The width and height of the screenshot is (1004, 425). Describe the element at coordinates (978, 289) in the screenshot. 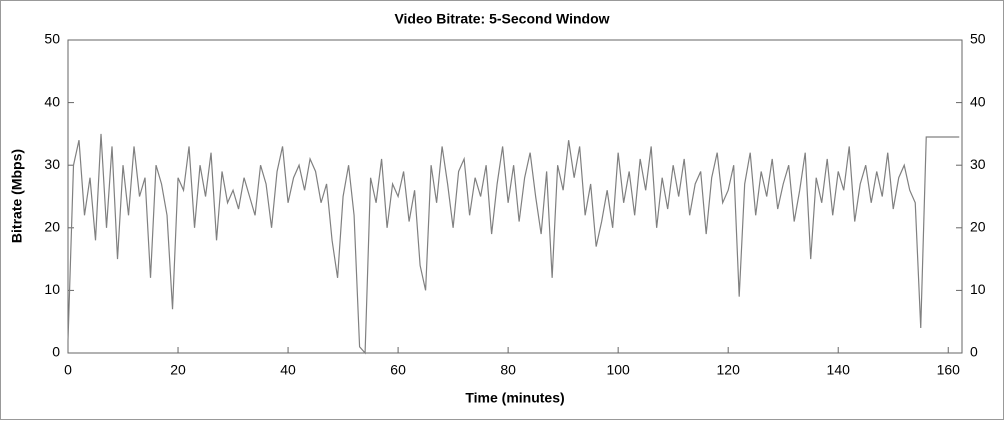

I see `y2-tick-label: 10` at that location.